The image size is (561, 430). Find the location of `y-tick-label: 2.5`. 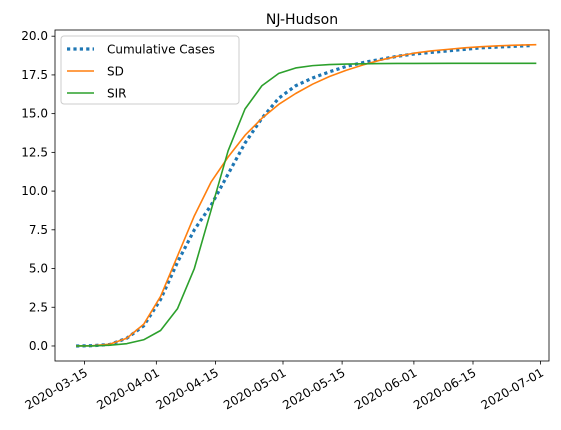

y-tick-label: 2.5 is located at coordinates (38, 307).